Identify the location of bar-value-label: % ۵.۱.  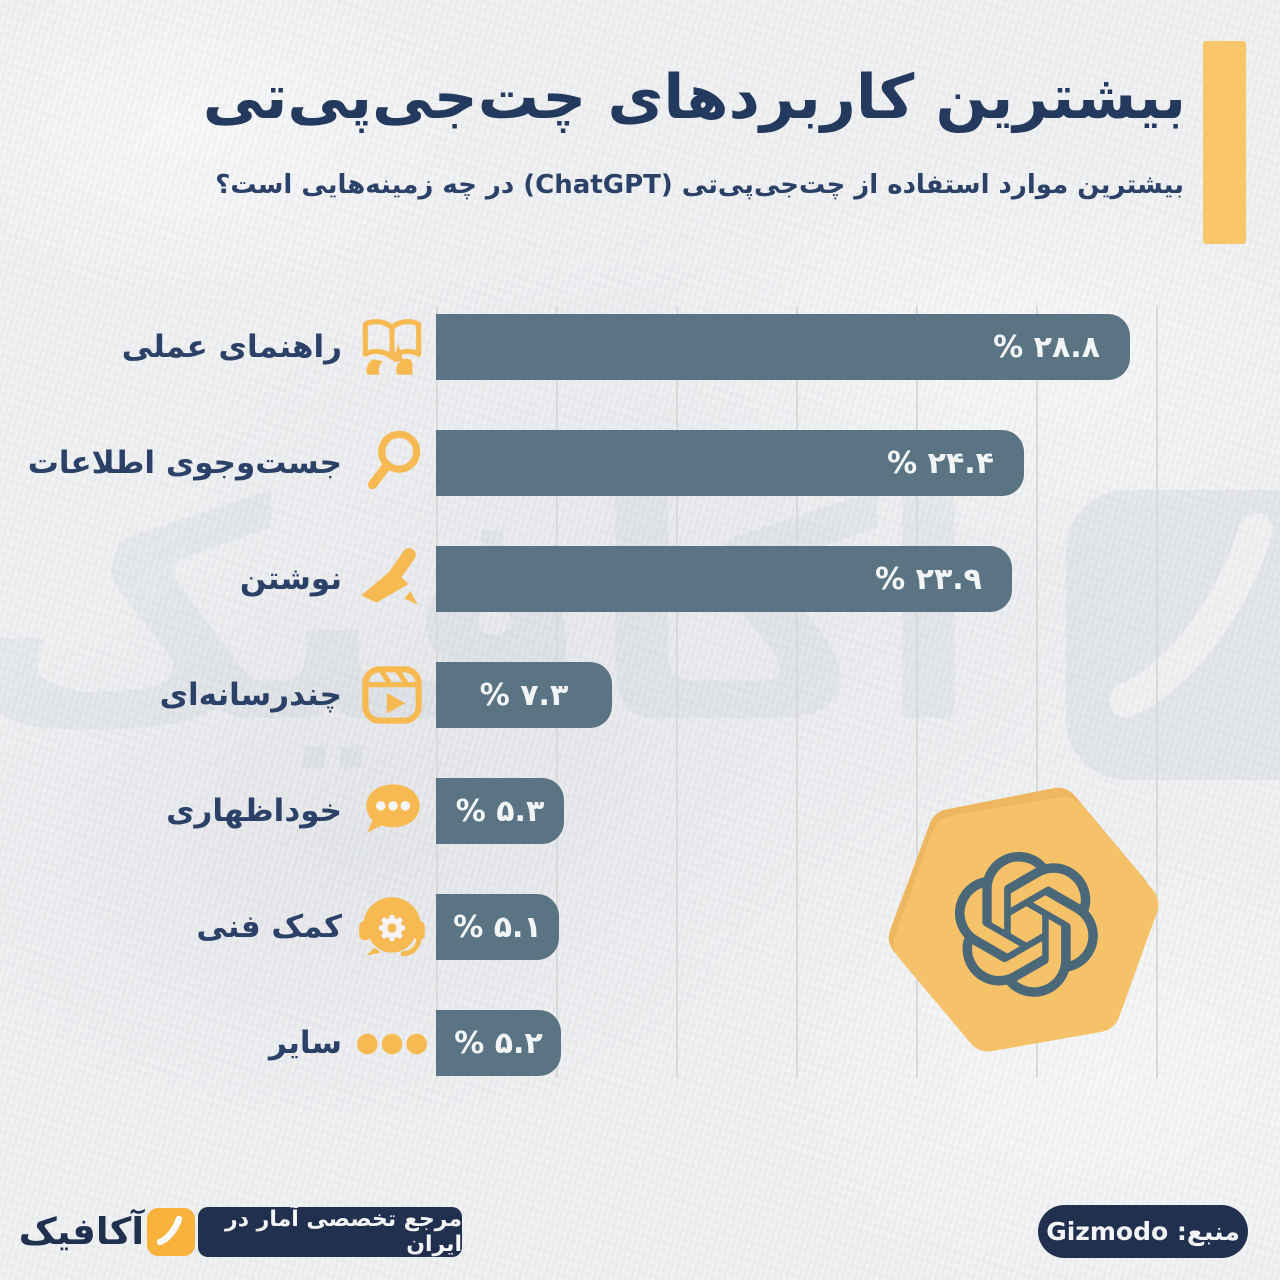
(497, 927).